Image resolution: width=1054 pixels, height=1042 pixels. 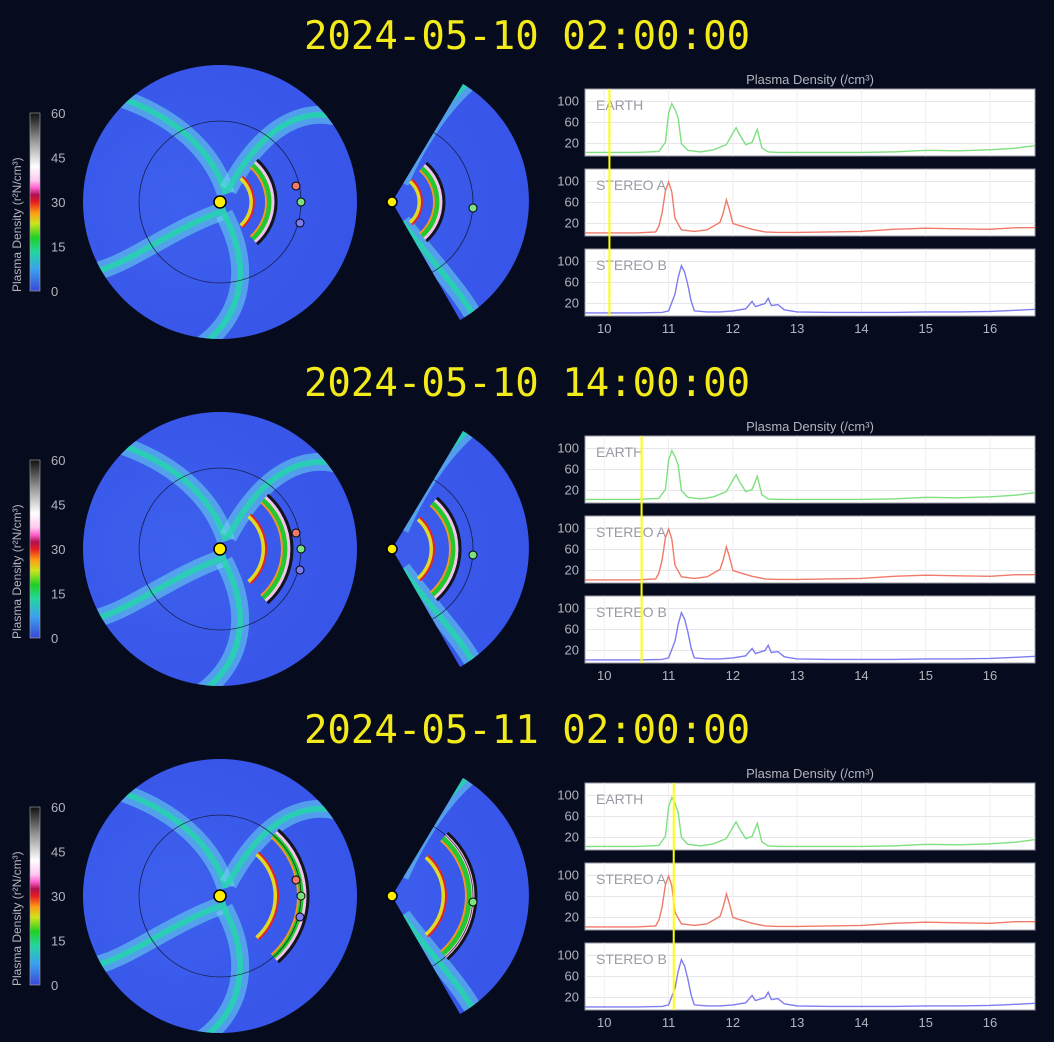 I want to click on colorbar-tick-label: 60, so click(x=58, y=807).